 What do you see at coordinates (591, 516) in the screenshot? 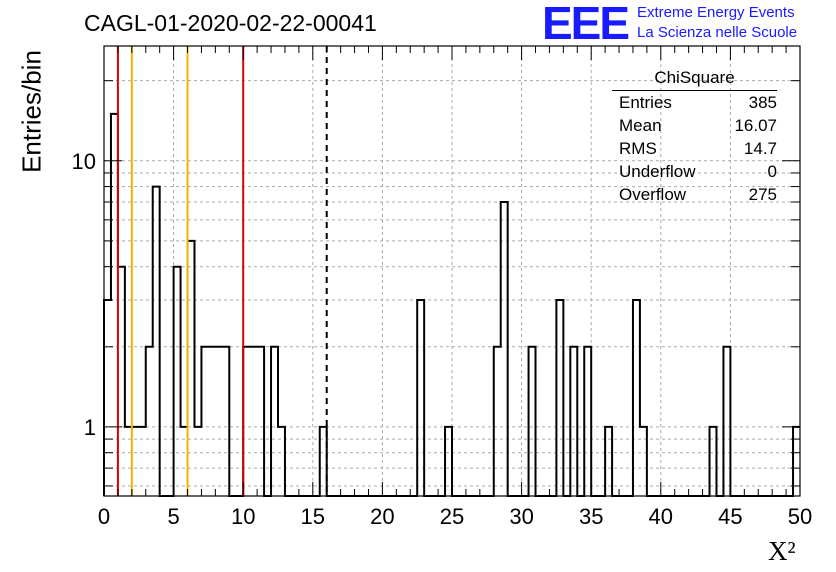
I see `x-tick-label: 35` at bounding box center [591, 516].